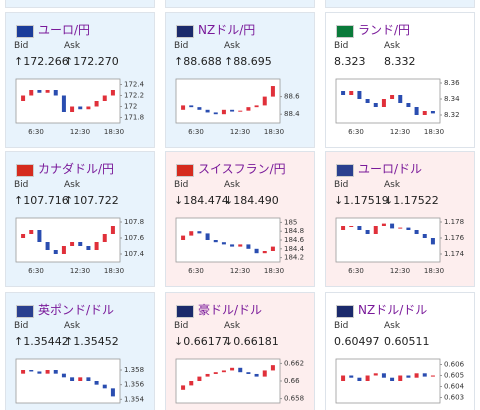  I want to click on pair-name: NZドル/円, so click(227, 30).